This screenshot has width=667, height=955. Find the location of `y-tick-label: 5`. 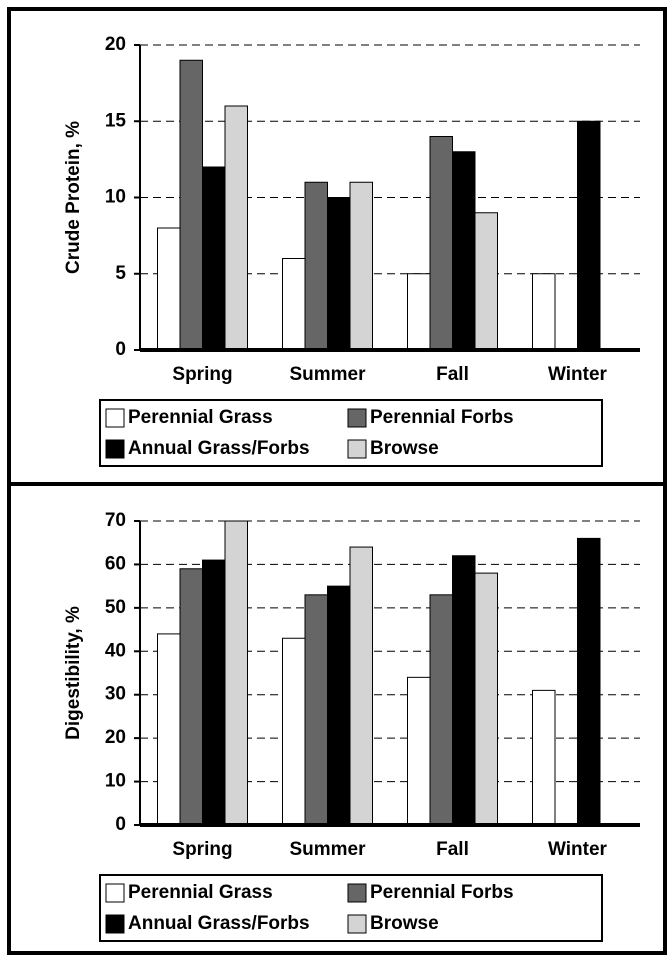

y-tick-label: 5 is located at coordinates (120, 273).